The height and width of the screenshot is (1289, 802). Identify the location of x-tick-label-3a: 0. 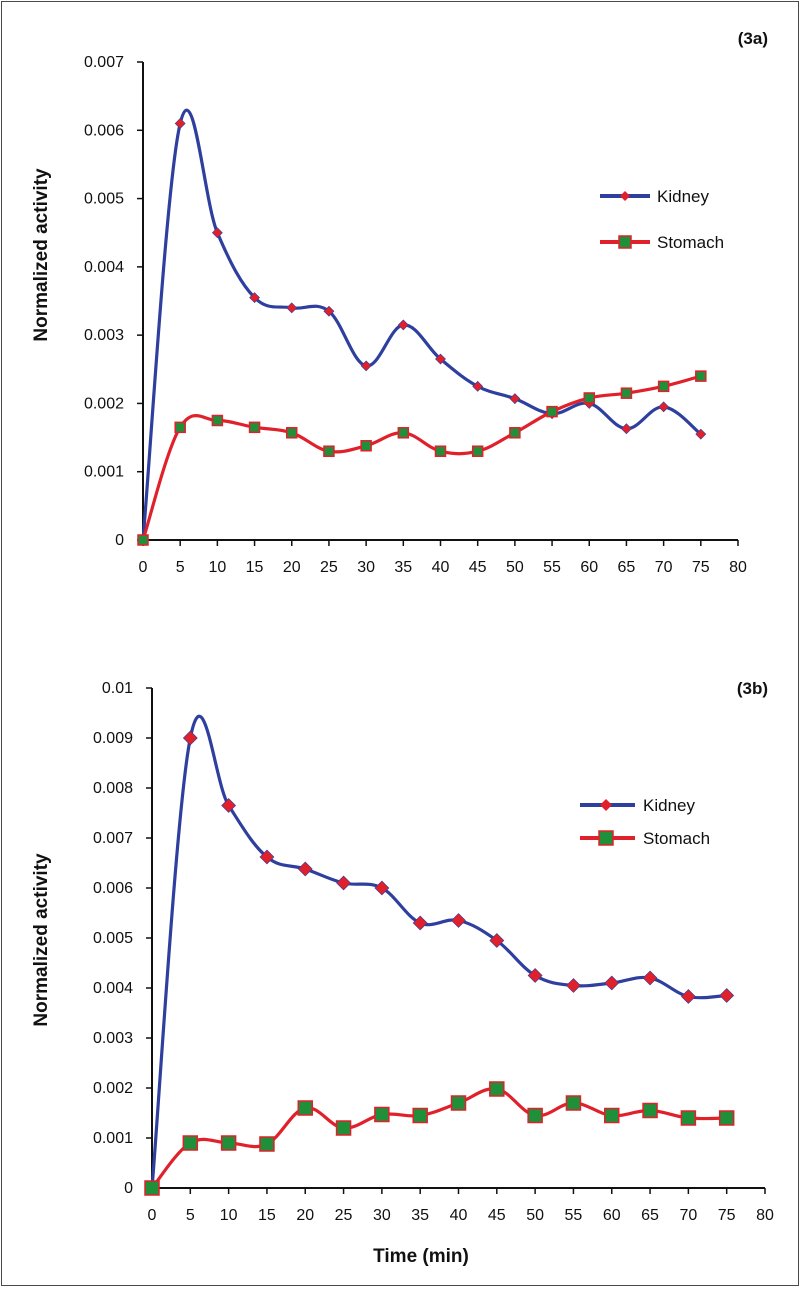
(143, 567).